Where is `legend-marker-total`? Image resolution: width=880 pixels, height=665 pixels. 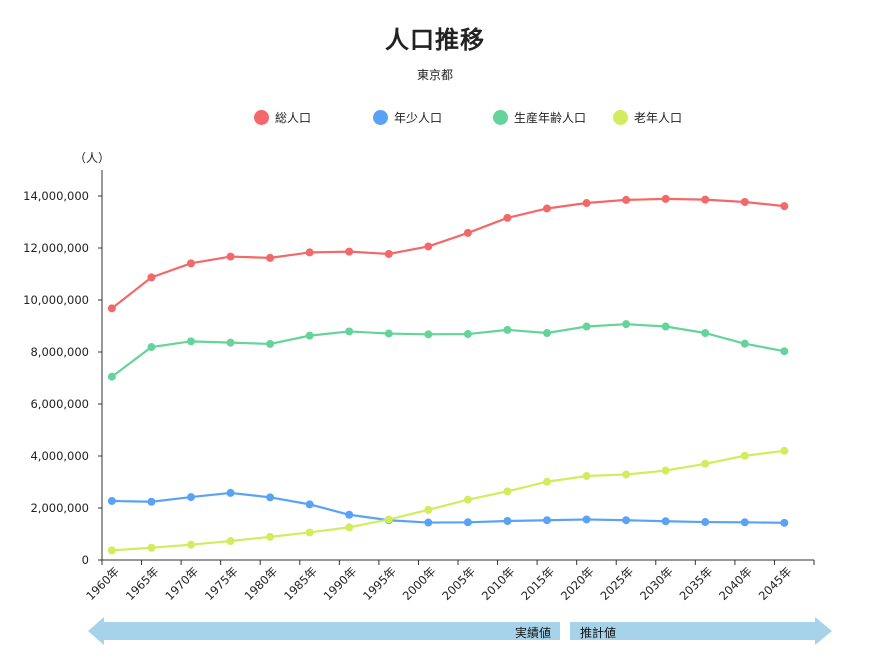
legend-marker-total is located at coordinates (261, 117).